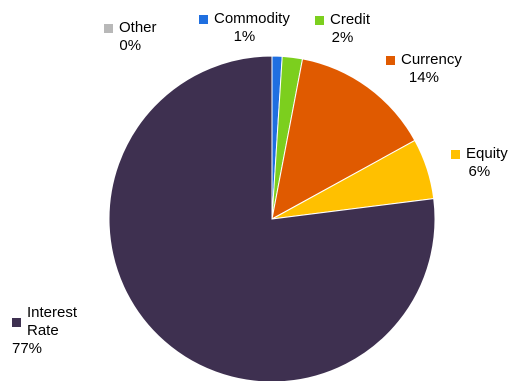  I want to click on label-currency: Currency 14%, so click(424, 69).